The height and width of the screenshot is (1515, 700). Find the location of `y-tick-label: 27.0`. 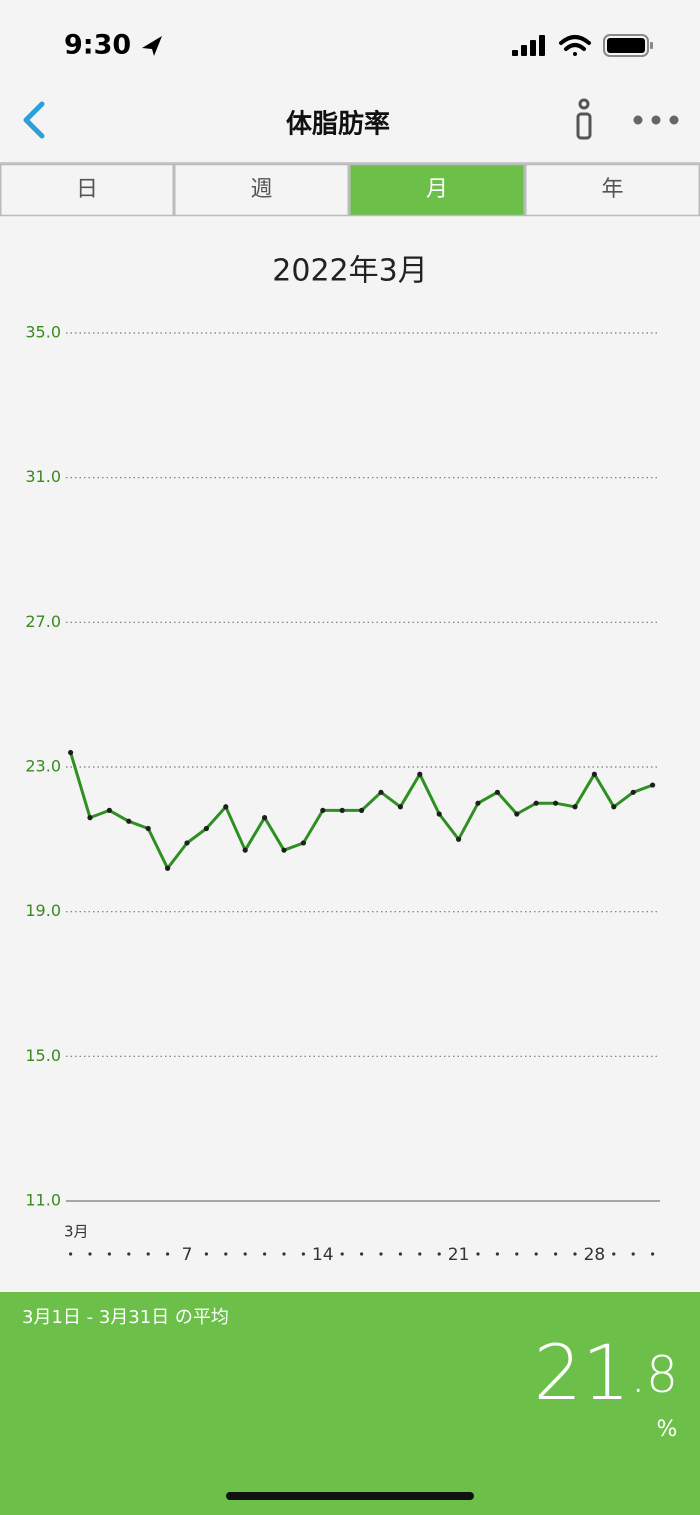

y-tick-label: 27.0 is located at coordinates (43, 621).